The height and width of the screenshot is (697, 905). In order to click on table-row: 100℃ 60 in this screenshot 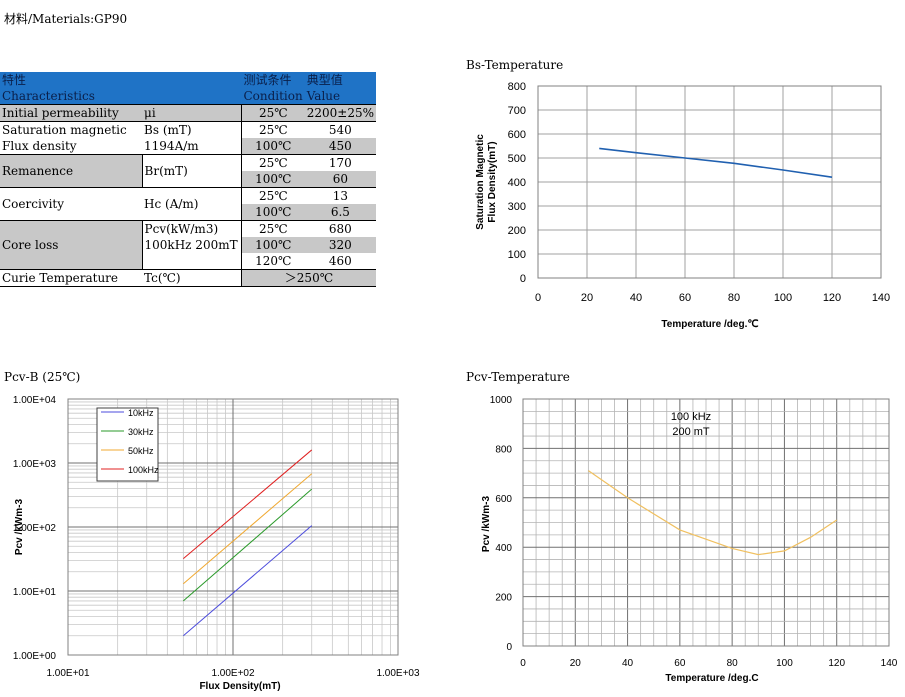, I will do `click(188, 179)`.